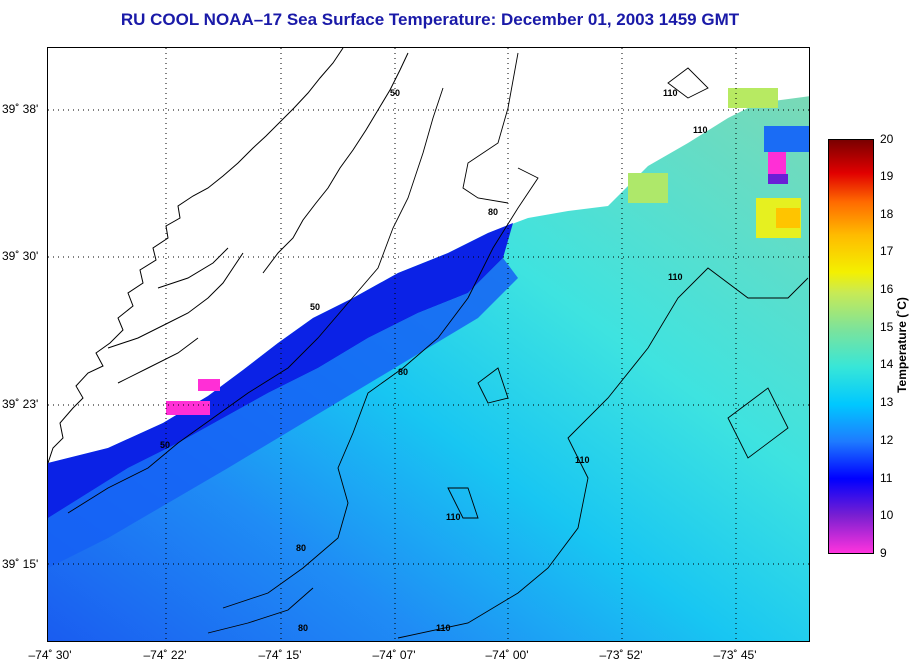 The height and width of the screenshot is (665, 920). I want to click on cloud-gap, so click(586, 169).